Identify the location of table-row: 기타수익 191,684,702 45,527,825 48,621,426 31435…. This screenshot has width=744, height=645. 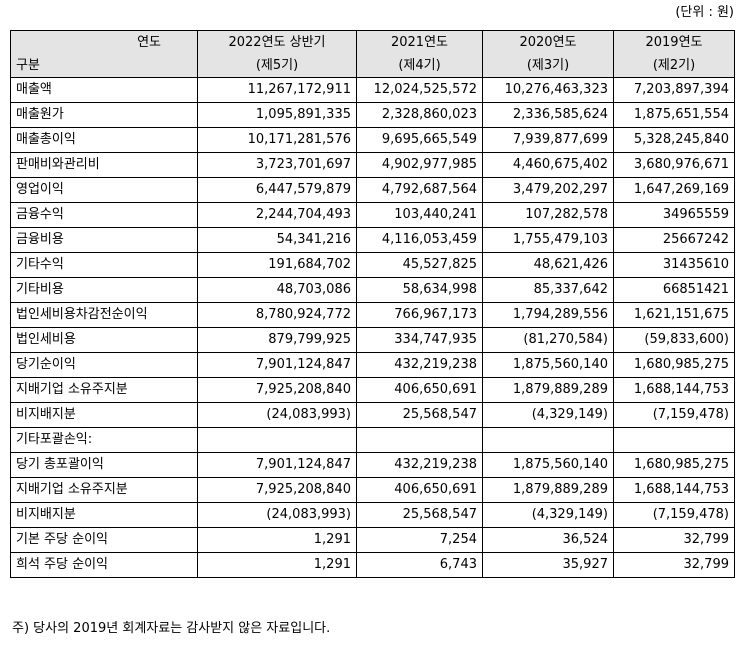
(372, 265).